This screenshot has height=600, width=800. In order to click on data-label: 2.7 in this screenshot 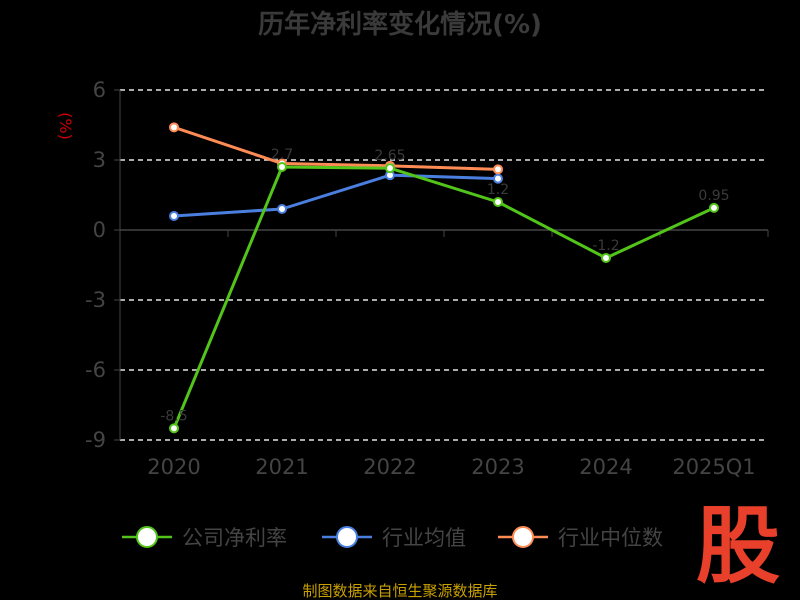, I will do `click(282, 155)`.